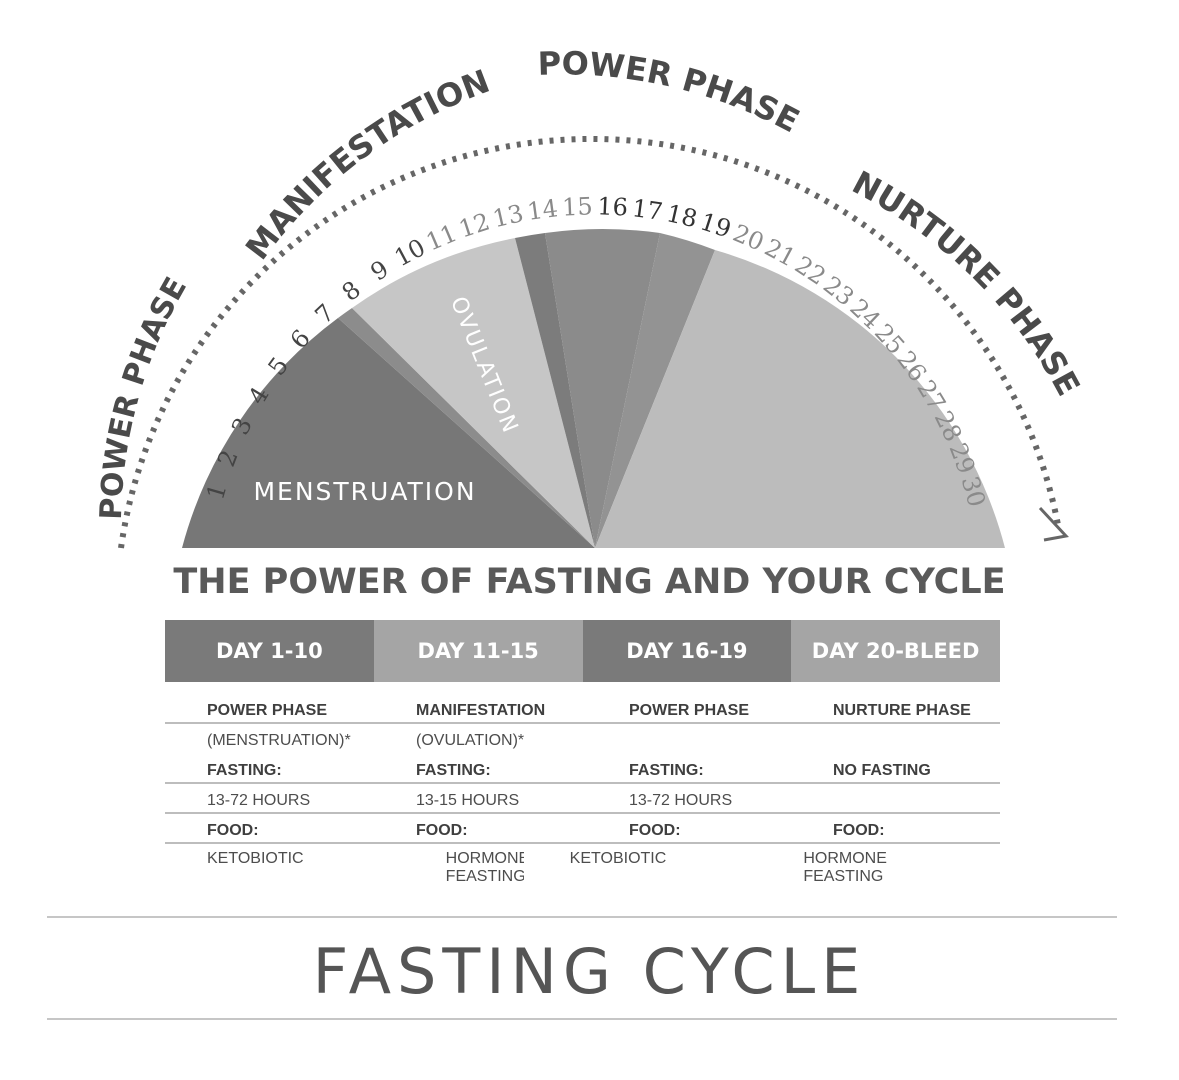 The width and height of the screenshot is (1179, 1080). I want to click on table-row: 13-72 HOURS 13-15 HOURS 13-72 HOURS, so click(582, 799).